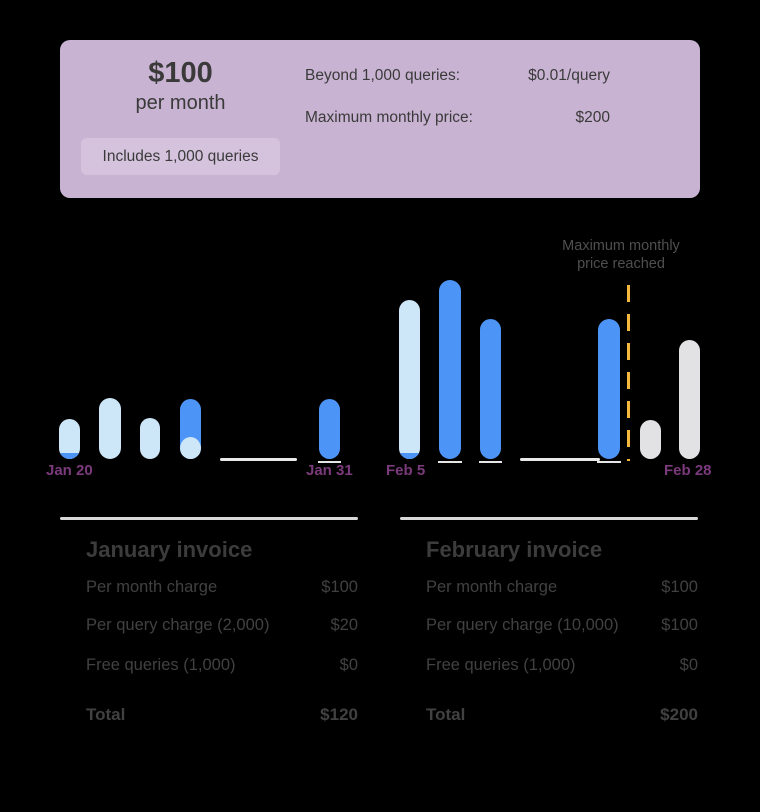 This screenshot has height=812, width=760. Describe the element at coordinates (178, 624) in the screenshot. I see `row-label: Per query charge (2,000)` at that location.